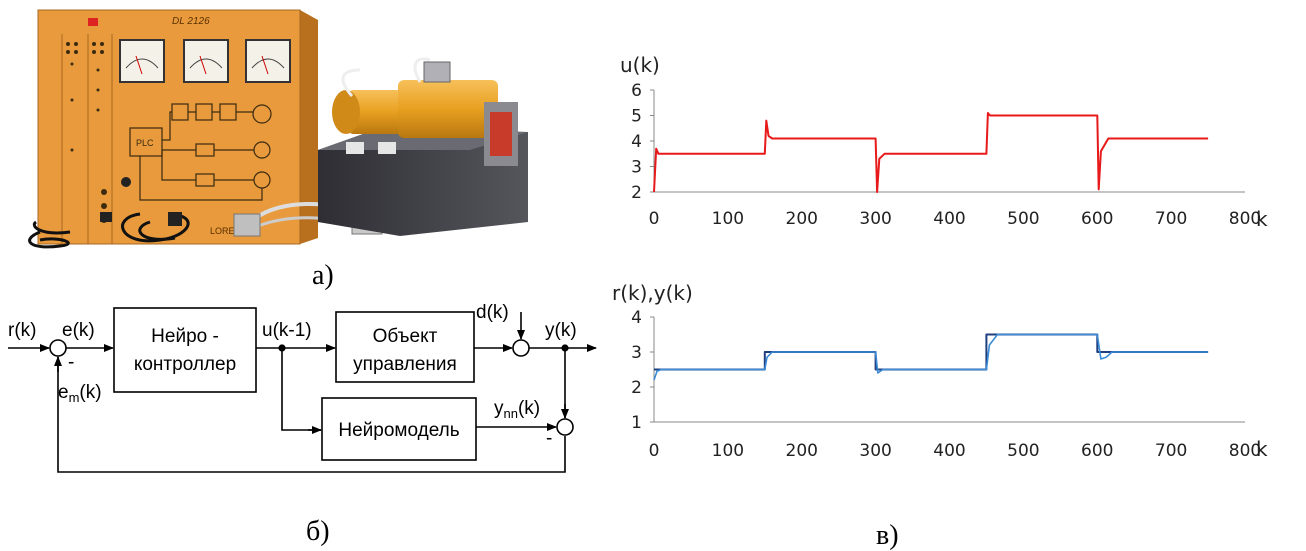 Image resolution: width=1306 pixels, height=551 pixels. Describe the element at coordinates (58, 348) in the screenshot. I see `summing-junction-error` at that location.